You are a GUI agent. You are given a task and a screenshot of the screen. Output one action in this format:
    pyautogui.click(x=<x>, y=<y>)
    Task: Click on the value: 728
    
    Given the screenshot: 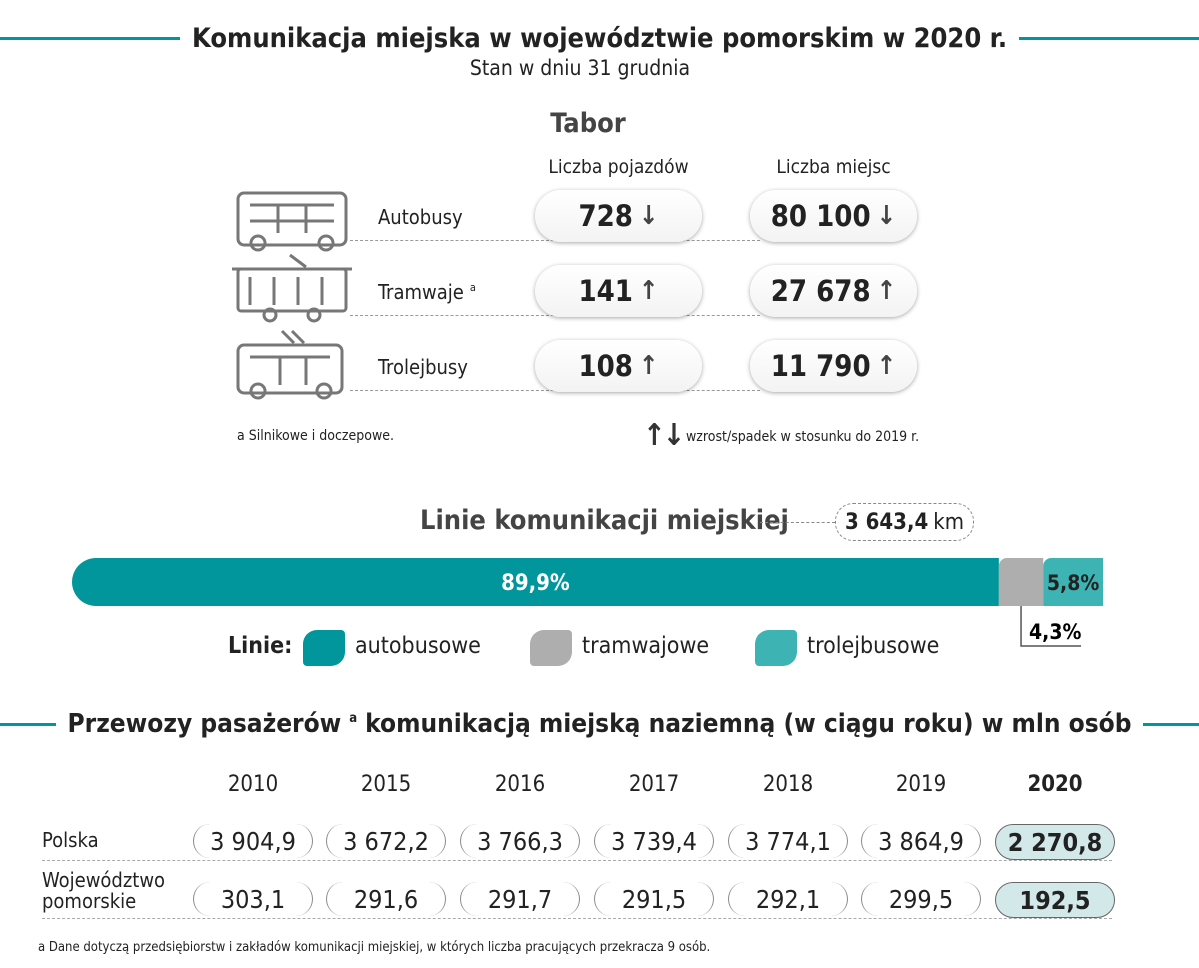 What is the action you would take?
    pyautogui.click(x=605, y=216)
    